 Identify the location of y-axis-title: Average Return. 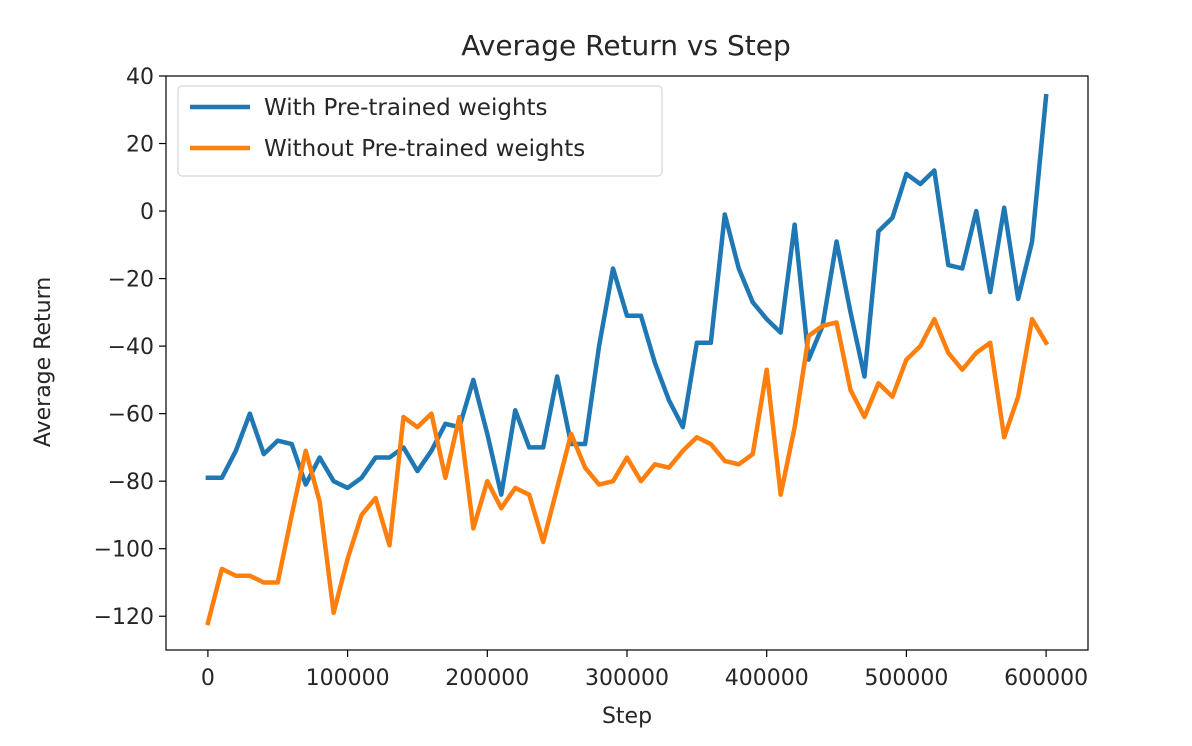
(43, 362).